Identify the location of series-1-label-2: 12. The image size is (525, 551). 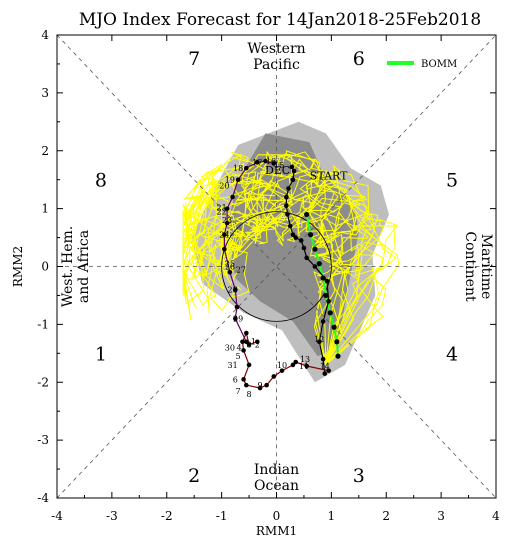
(319, 339).